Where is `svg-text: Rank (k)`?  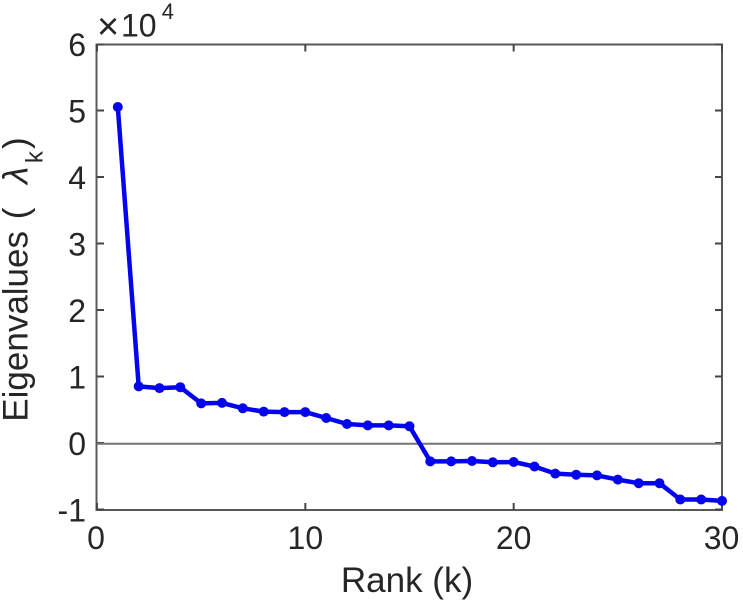
svg-text: Rank (k) is located at coordinates (407, 580).